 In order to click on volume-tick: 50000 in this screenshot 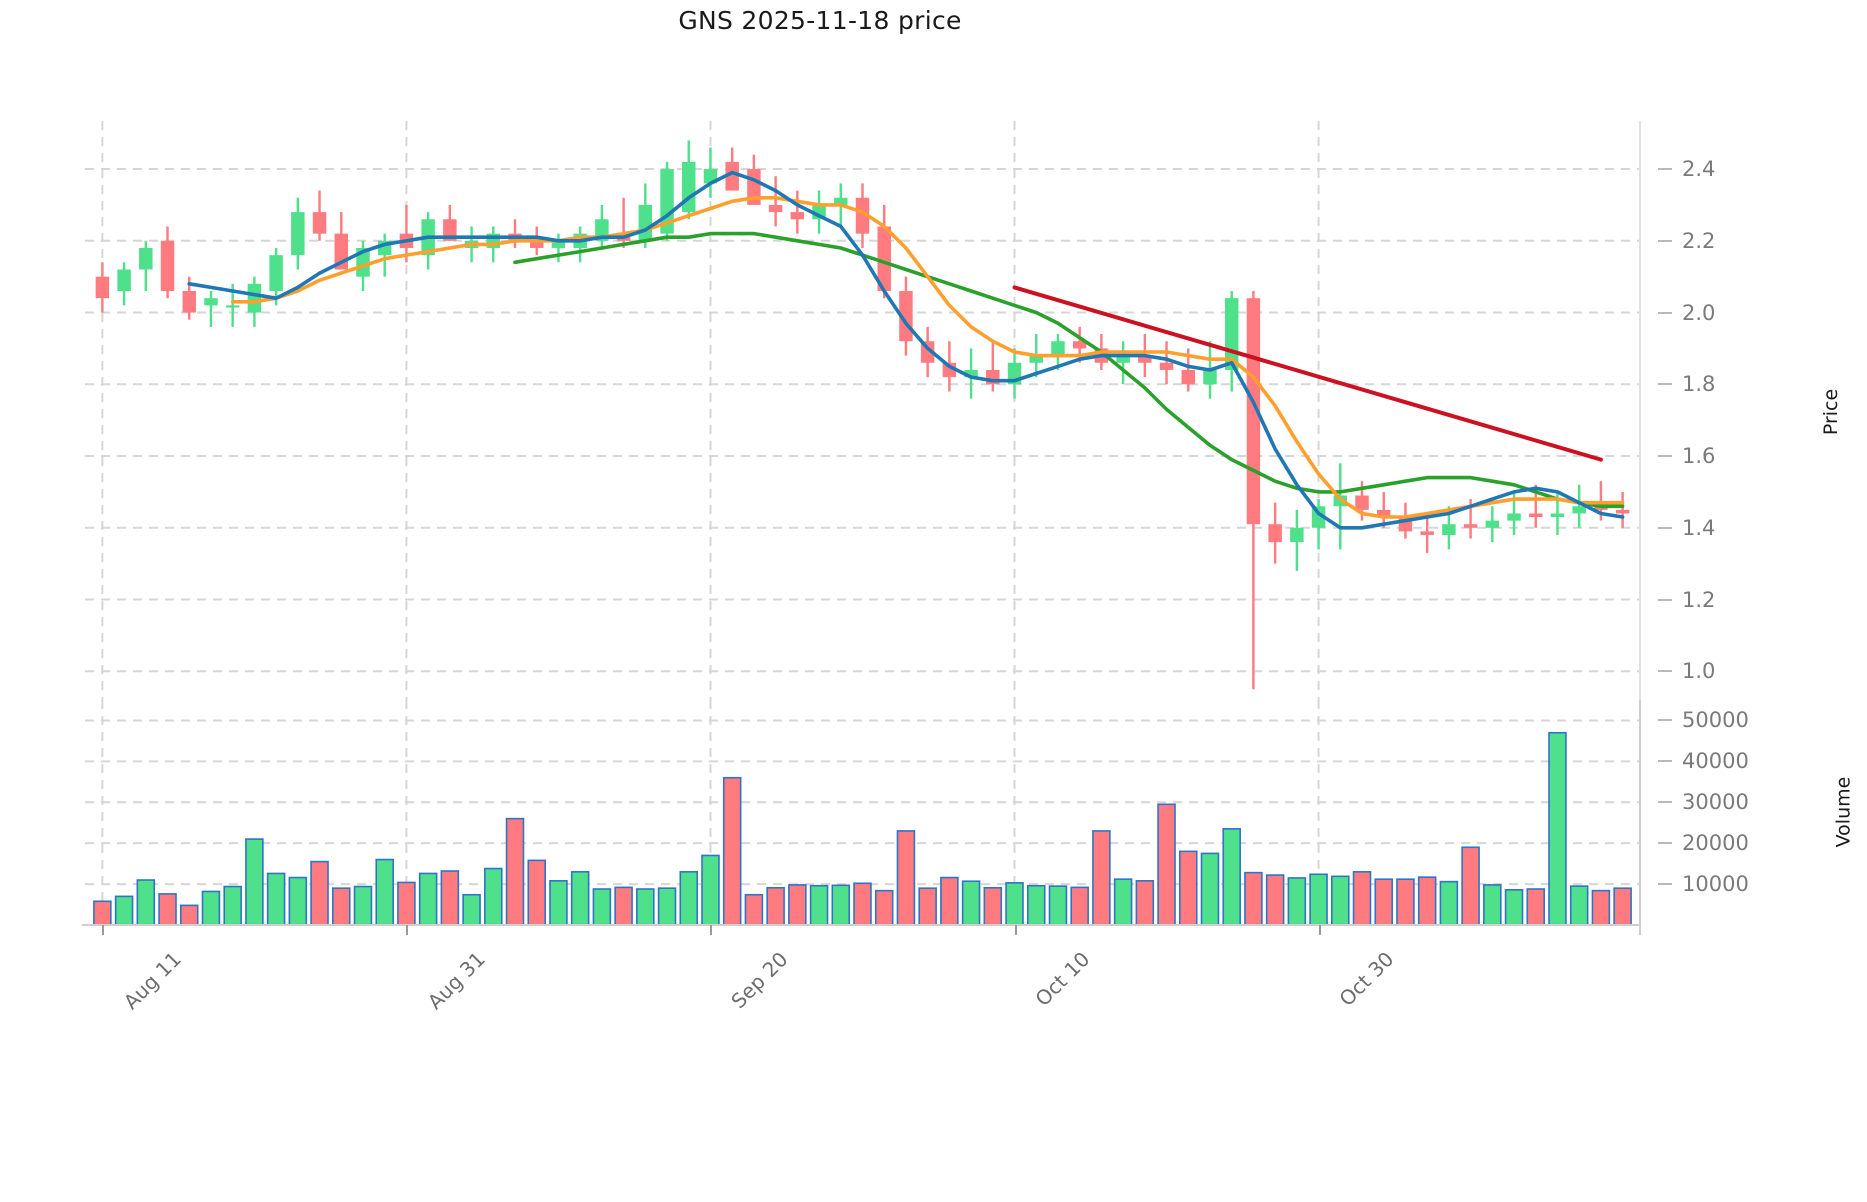, I will do `click(1715, 720)`.